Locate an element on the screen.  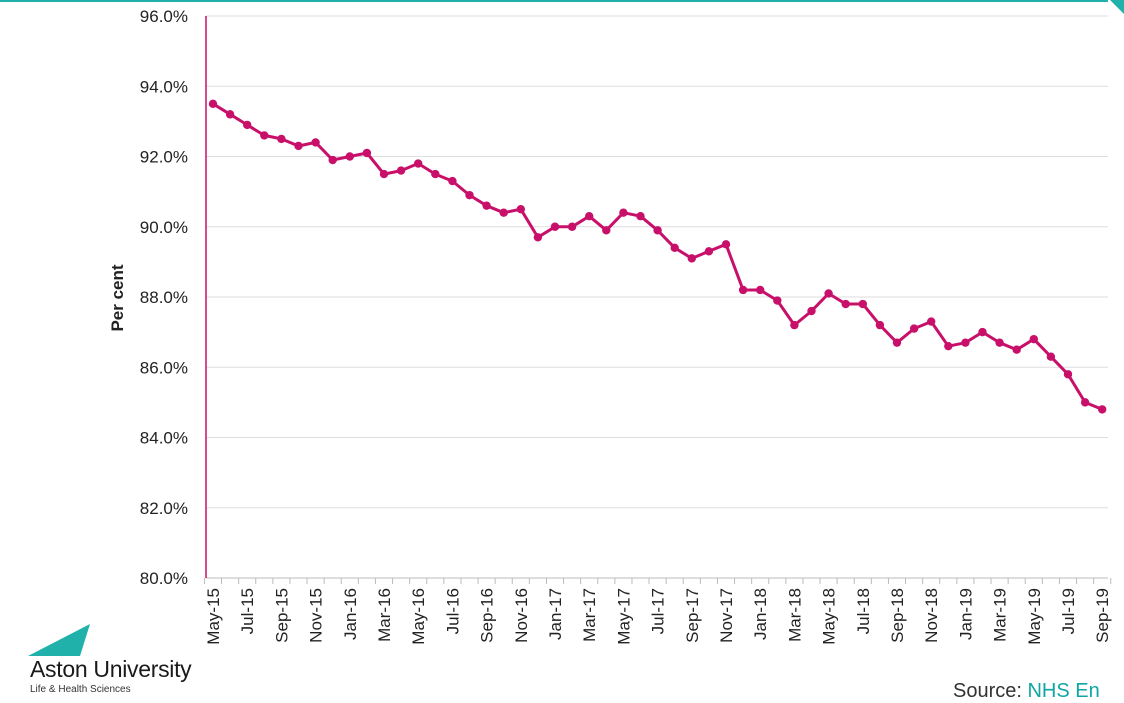
x-tick-label: Nov-15 is located at coordinates (316, 615).